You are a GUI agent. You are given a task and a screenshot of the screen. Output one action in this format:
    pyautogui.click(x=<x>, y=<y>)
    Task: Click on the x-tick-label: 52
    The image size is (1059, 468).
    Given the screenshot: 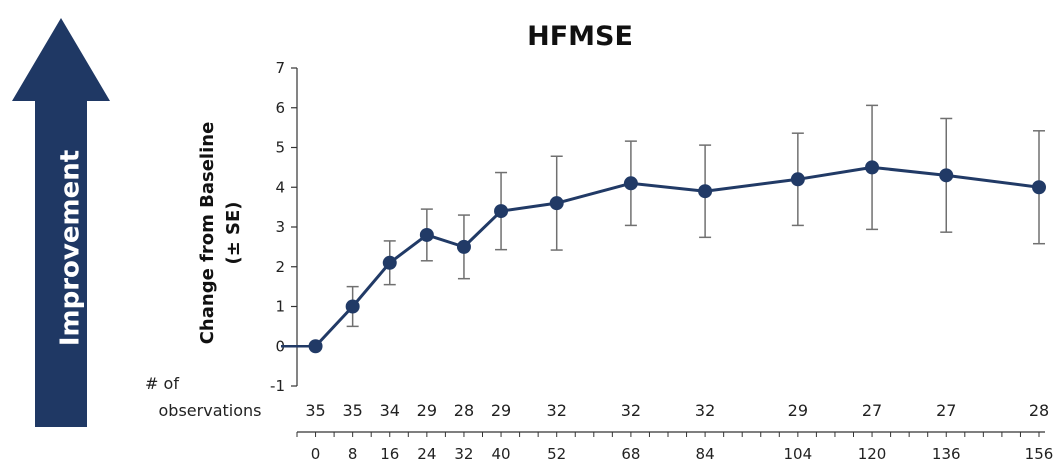 What is the action you would take?
    pyautogui.click(x=556, y=454)
    